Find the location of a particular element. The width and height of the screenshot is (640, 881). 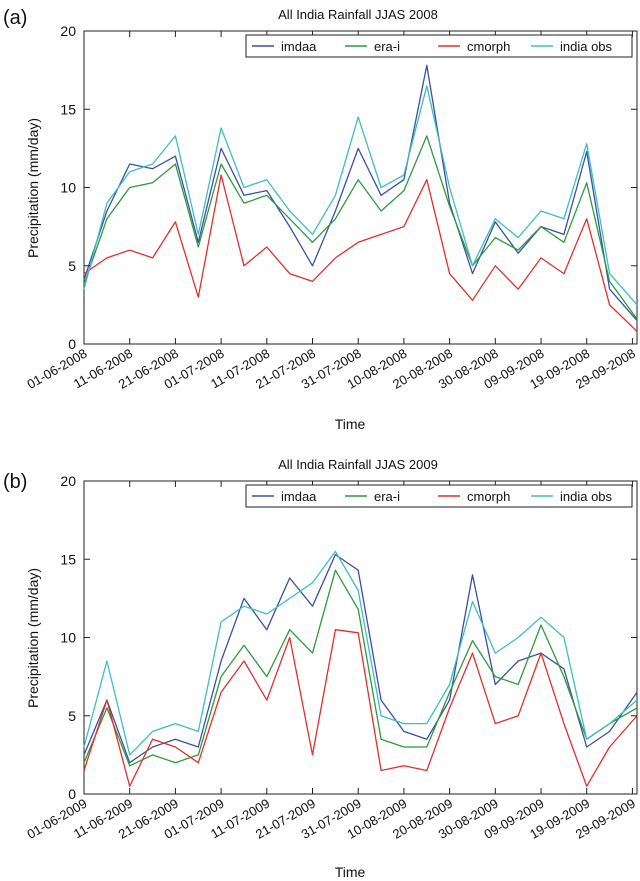

panel-label: (a) is located at coordinates (15, 18).